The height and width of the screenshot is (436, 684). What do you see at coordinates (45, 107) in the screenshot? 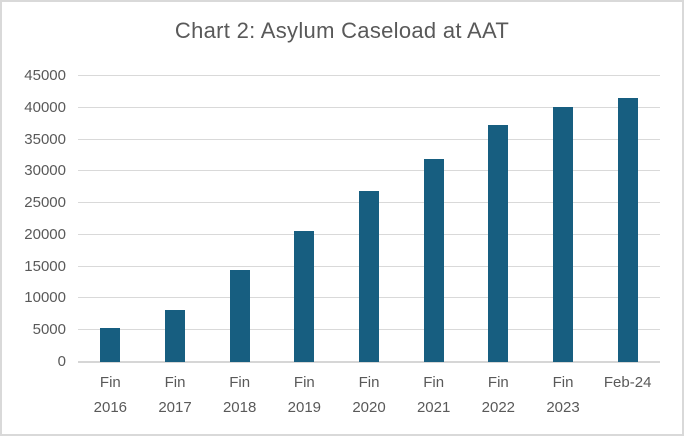
I see `y-axis-tick-label: 40000` at bounding box center [45, 107].